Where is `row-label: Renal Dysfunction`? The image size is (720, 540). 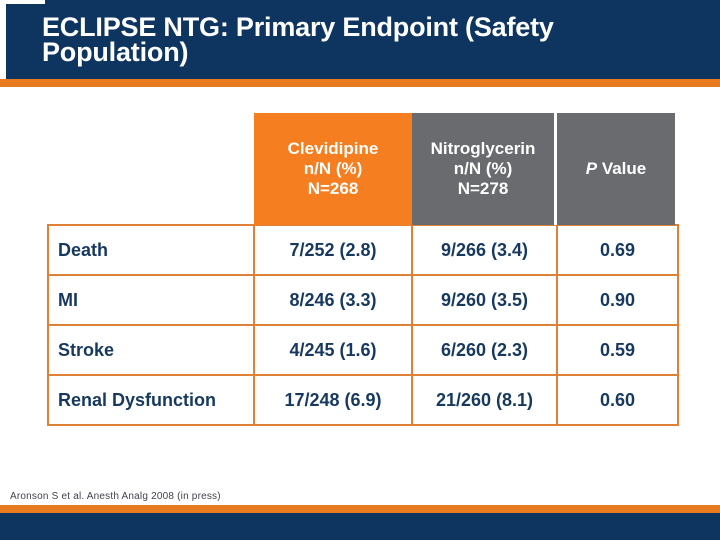 row-label: Renal Dysfunction is located at coordinates (151, 400).